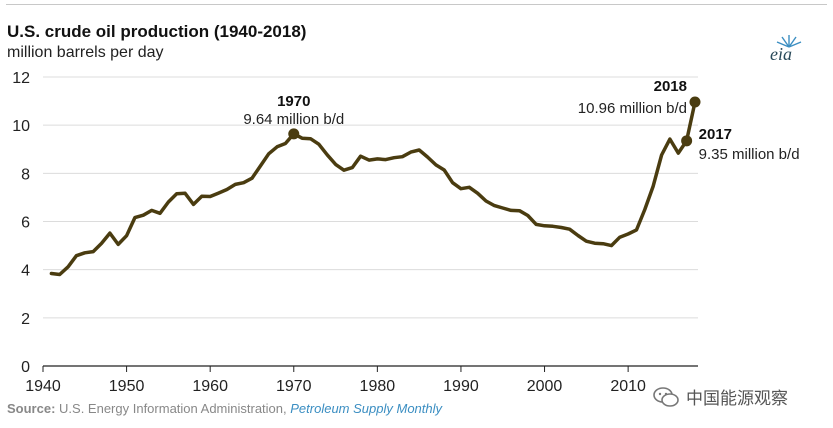 The width and height of the screenshot is (833, 428). Describe the element at coordinates (294, 386) in the screenshot. I see `x-tick-label: 1970` at that location.